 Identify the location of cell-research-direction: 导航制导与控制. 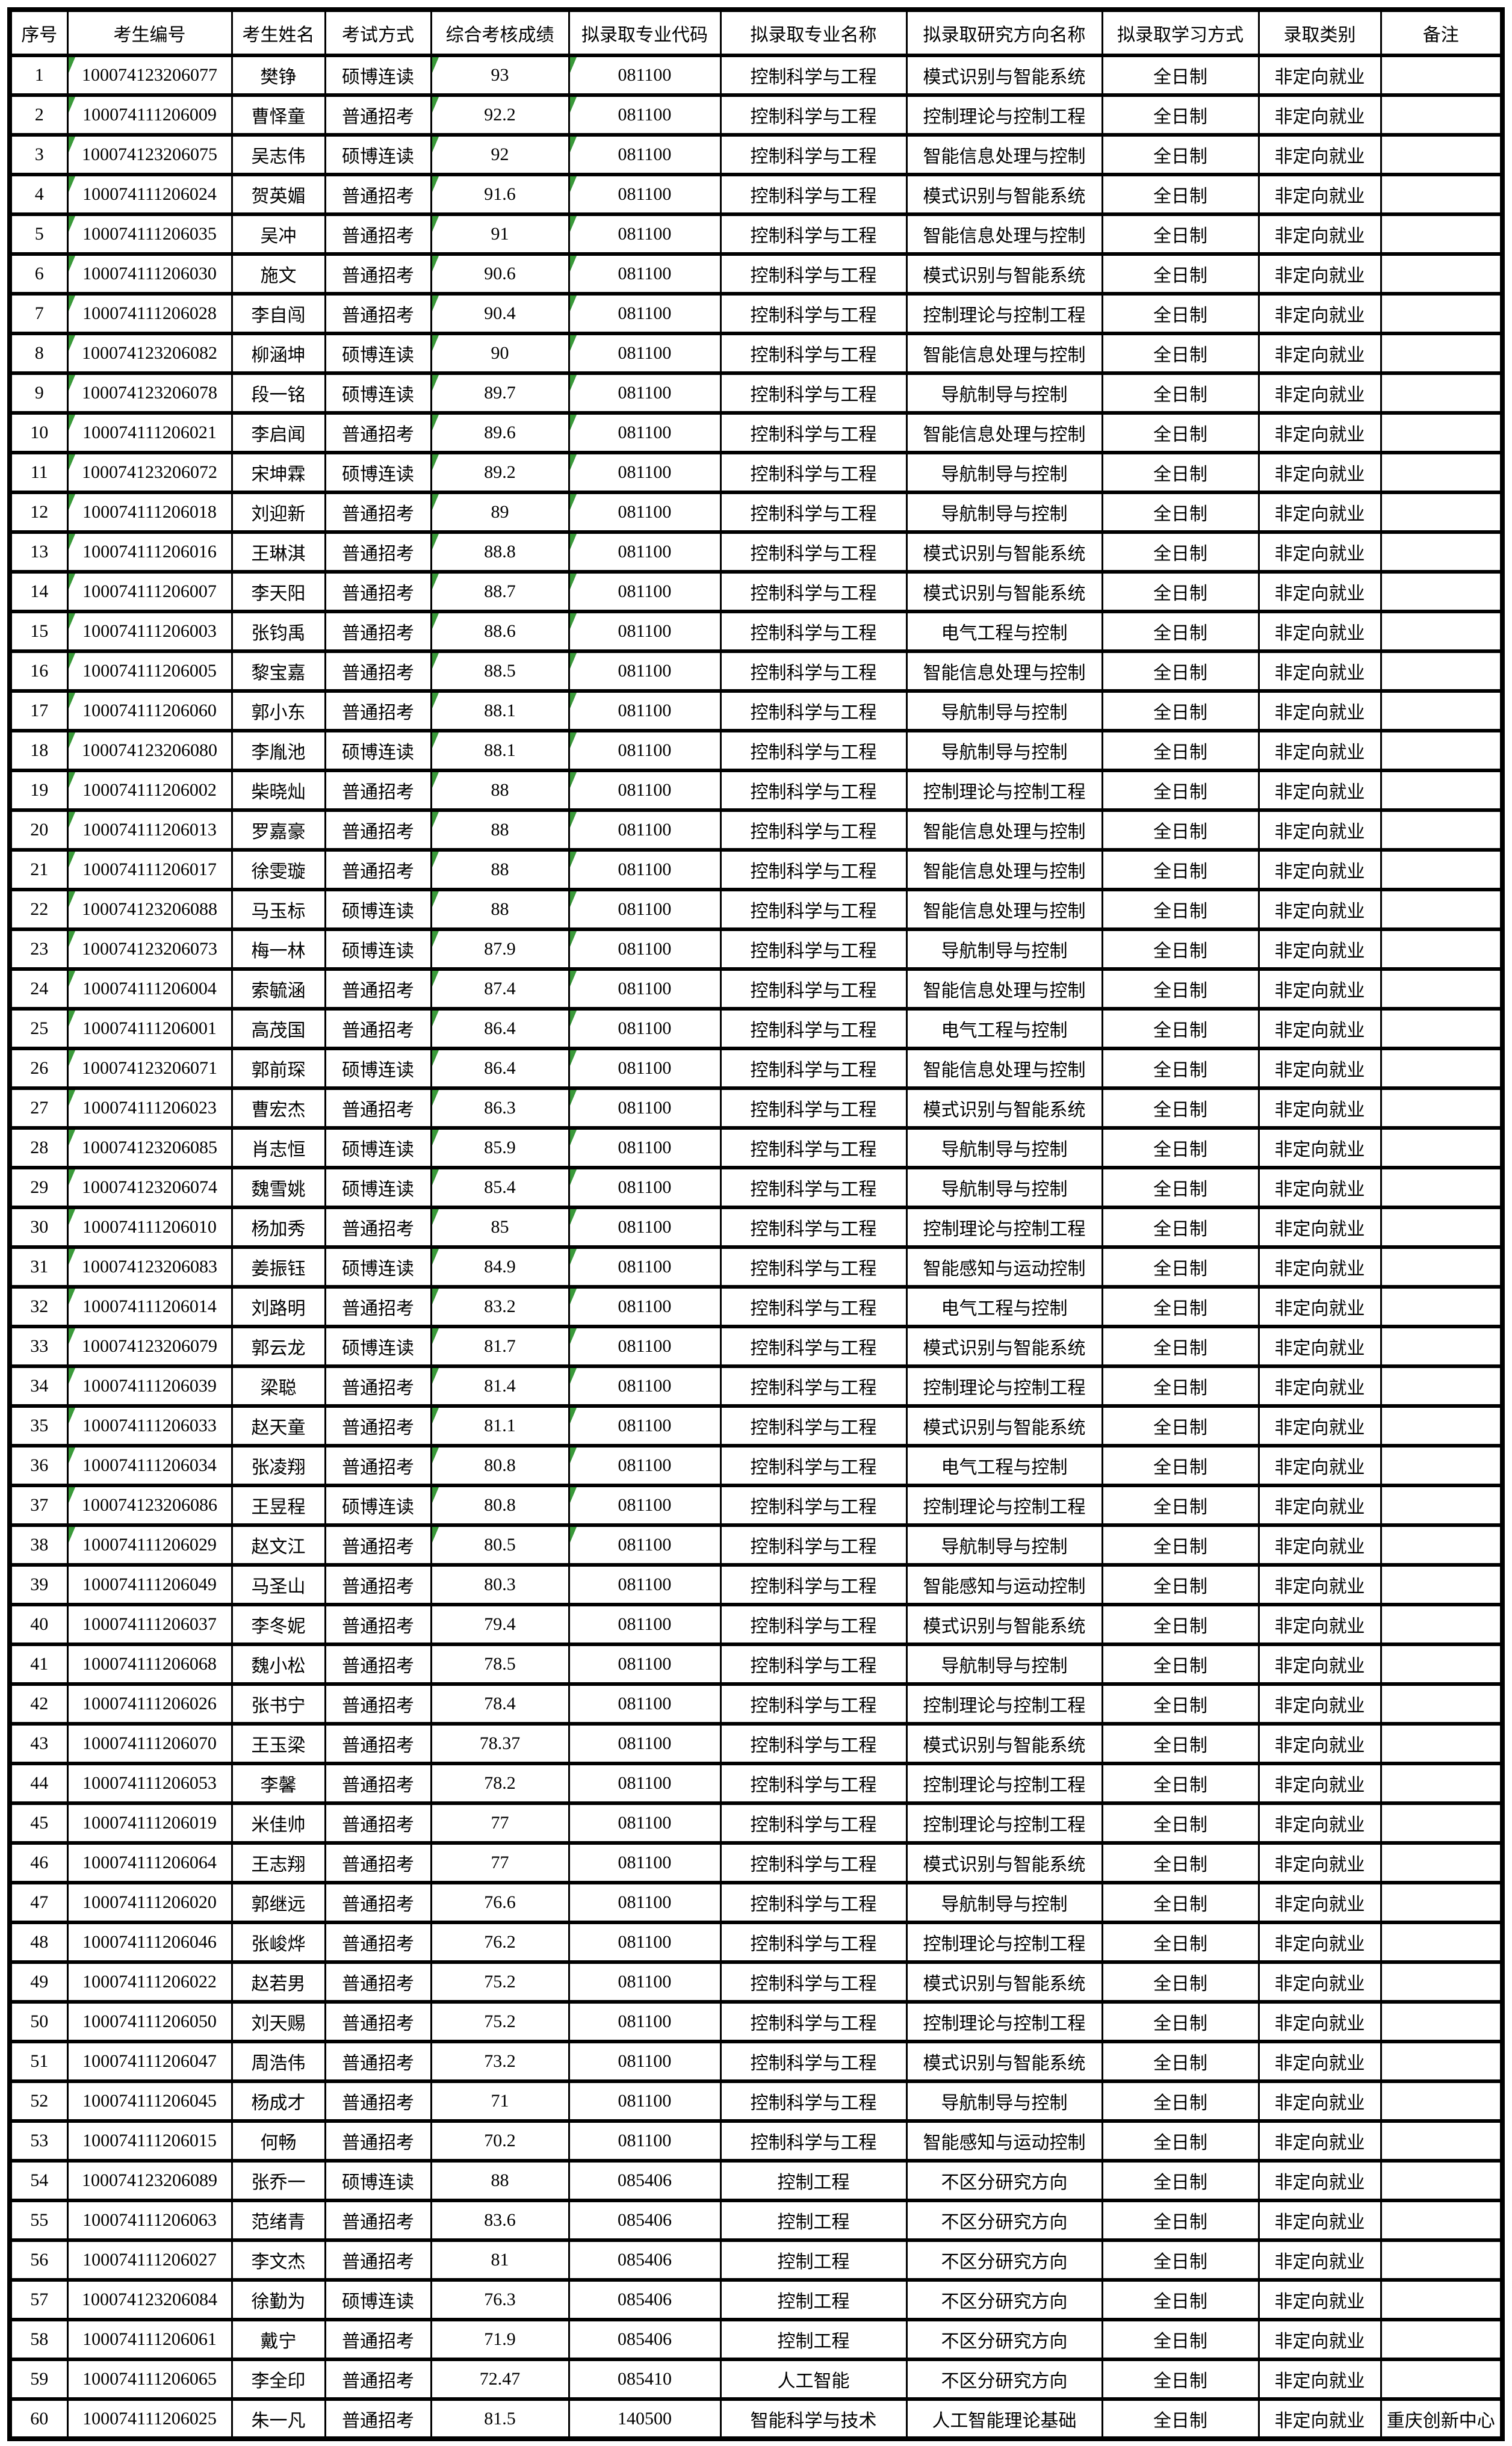
(1004, 710).